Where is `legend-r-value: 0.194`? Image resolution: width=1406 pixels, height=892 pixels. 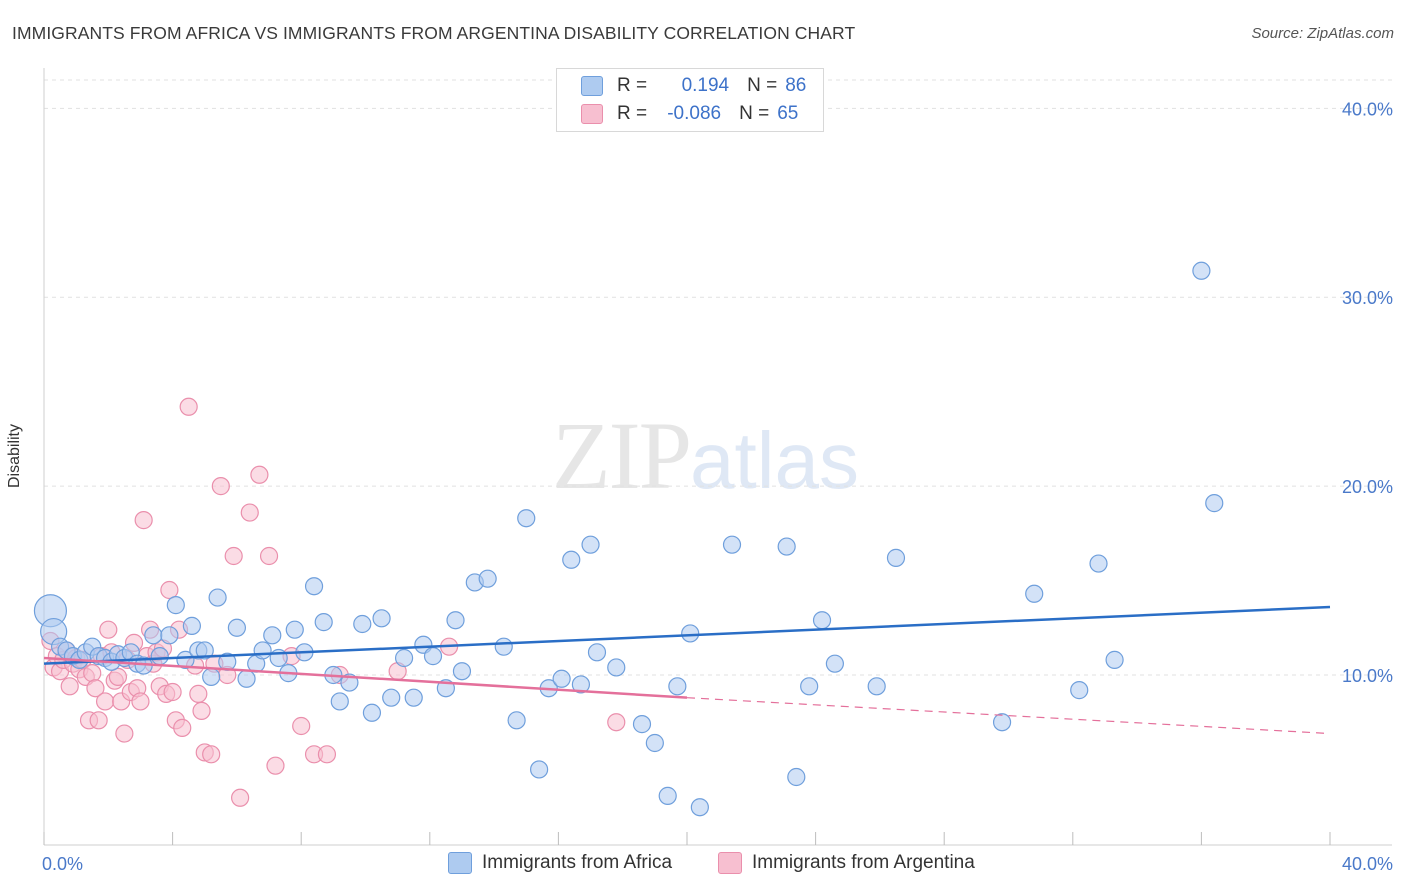 legend-r-value: 0.194 is located at coordinates (705, 85).